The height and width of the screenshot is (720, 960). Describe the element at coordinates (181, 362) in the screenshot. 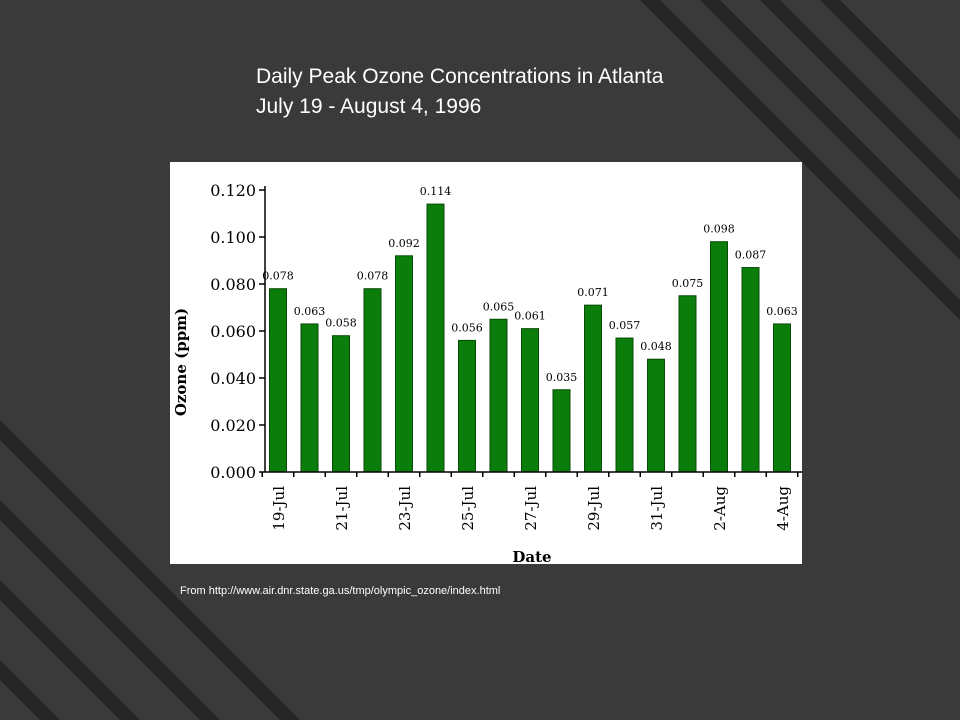

I see `y-axis-title: Ozone (ppm)` at that location.